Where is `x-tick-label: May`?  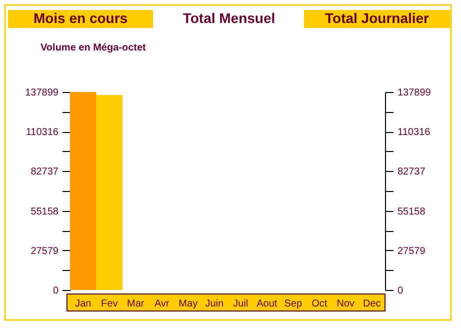 x-tick-label: May is located at coordinates (188, 304).